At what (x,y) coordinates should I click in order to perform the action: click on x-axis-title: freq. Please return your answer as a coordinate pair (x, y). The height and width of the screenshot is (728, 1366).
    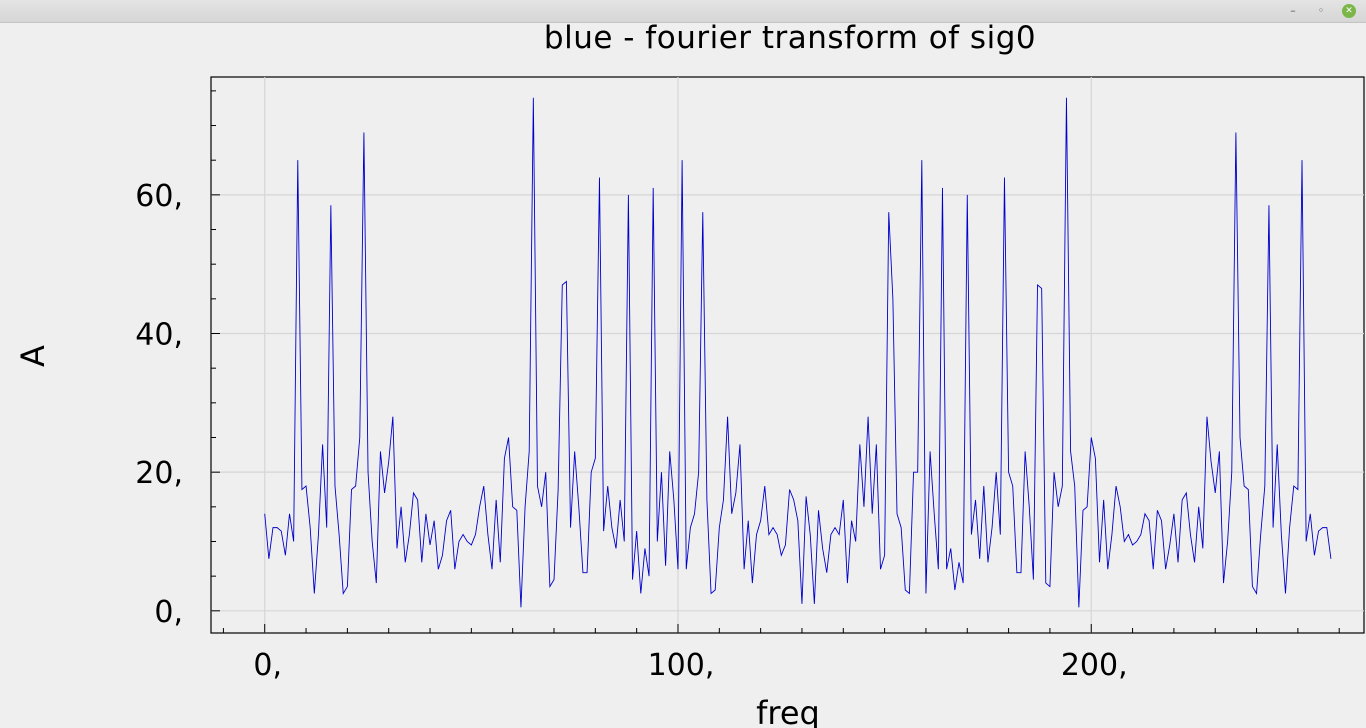
    Looking at the image, I should click on (788, 711).